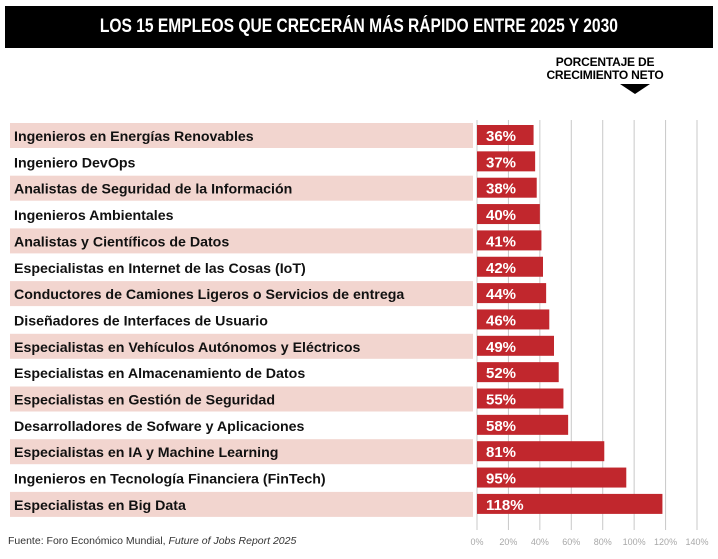 Image resolution: width=718 pixels, height=559 pixels. What do you see at coordinates (501, 373) in the screenshot?
I see `bar-value-label: 52%` at bounding box center [501, 373].